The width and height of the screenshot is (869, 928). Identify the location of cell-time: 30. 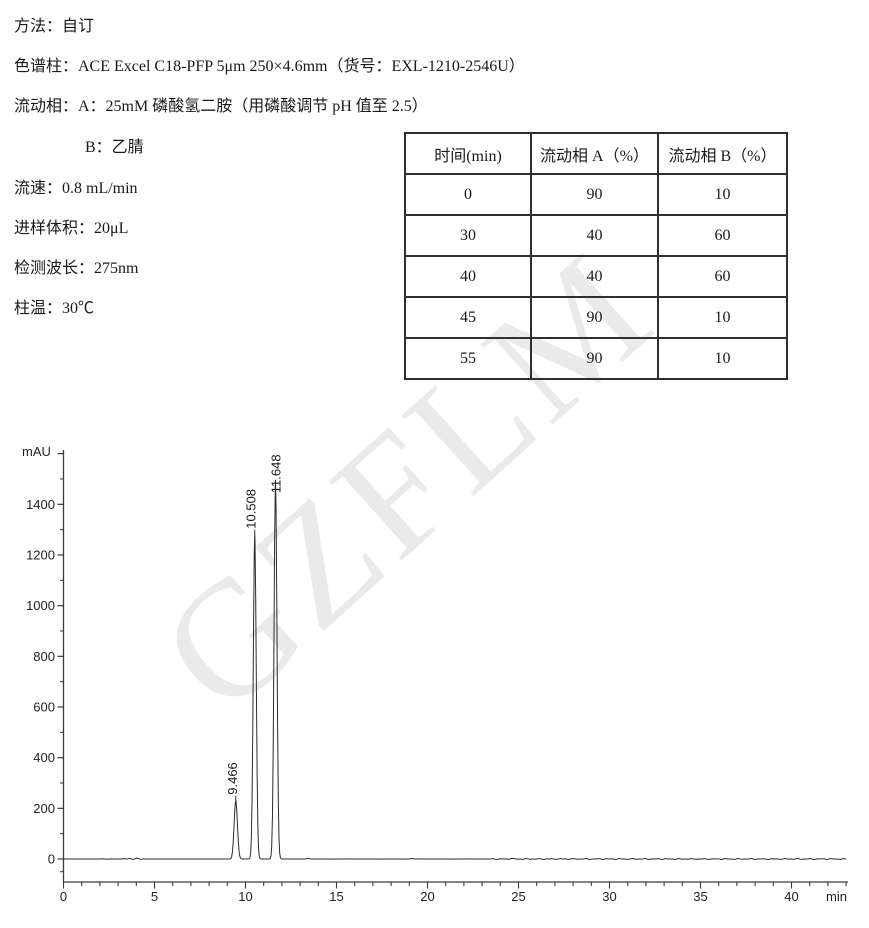
(468, 235).